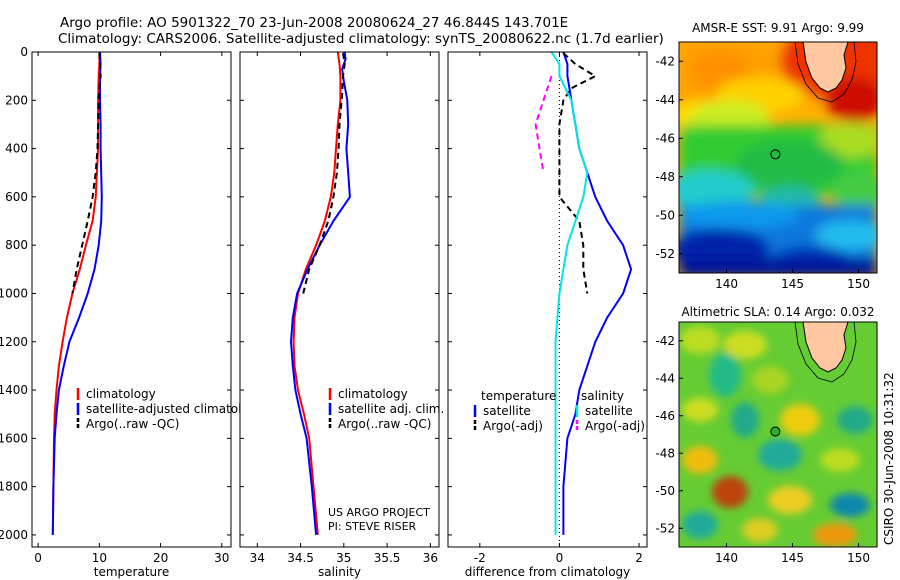 This screenshot has height=580, width=900. Describe the element at coordinates (24, 52) in the screenshot. I see `y-tick-label: 0` at that location.